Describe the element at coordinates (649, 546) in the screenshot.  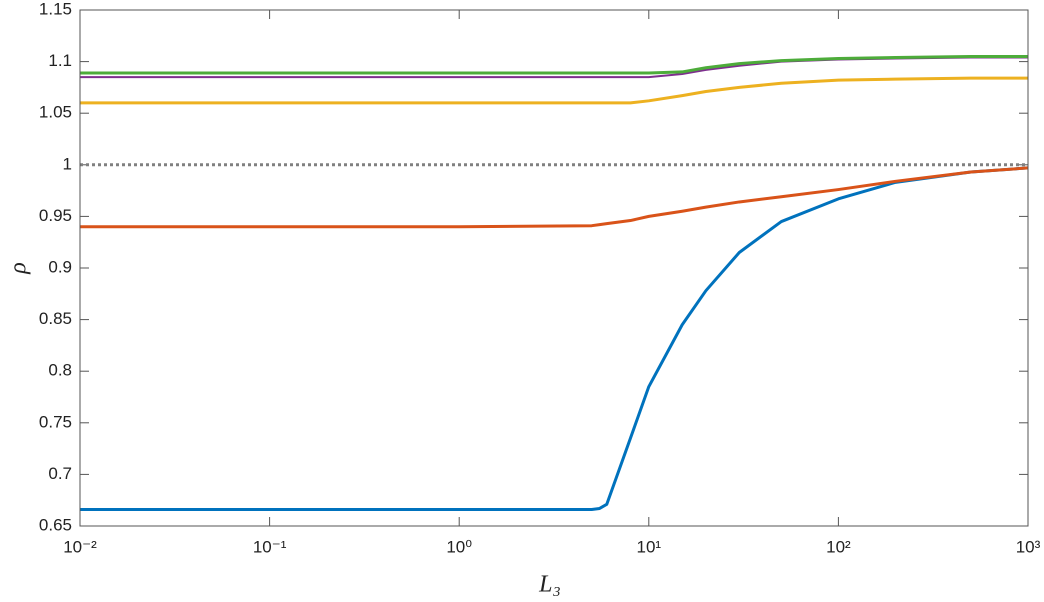
I see `x-tick-label: 10¹` at that location.